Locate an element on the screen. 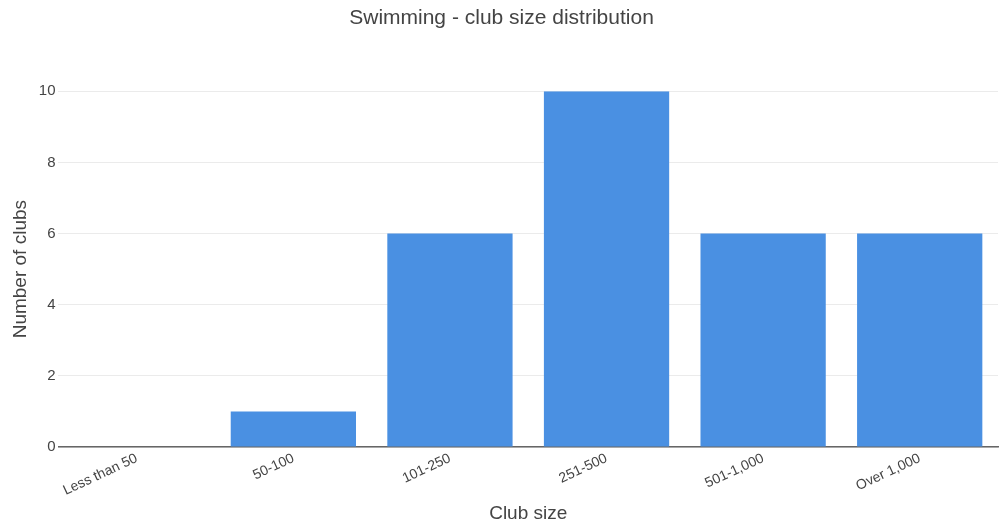 The image size is (1001, 525). y-tick-label: 4 is located at coordinates (51, 303).